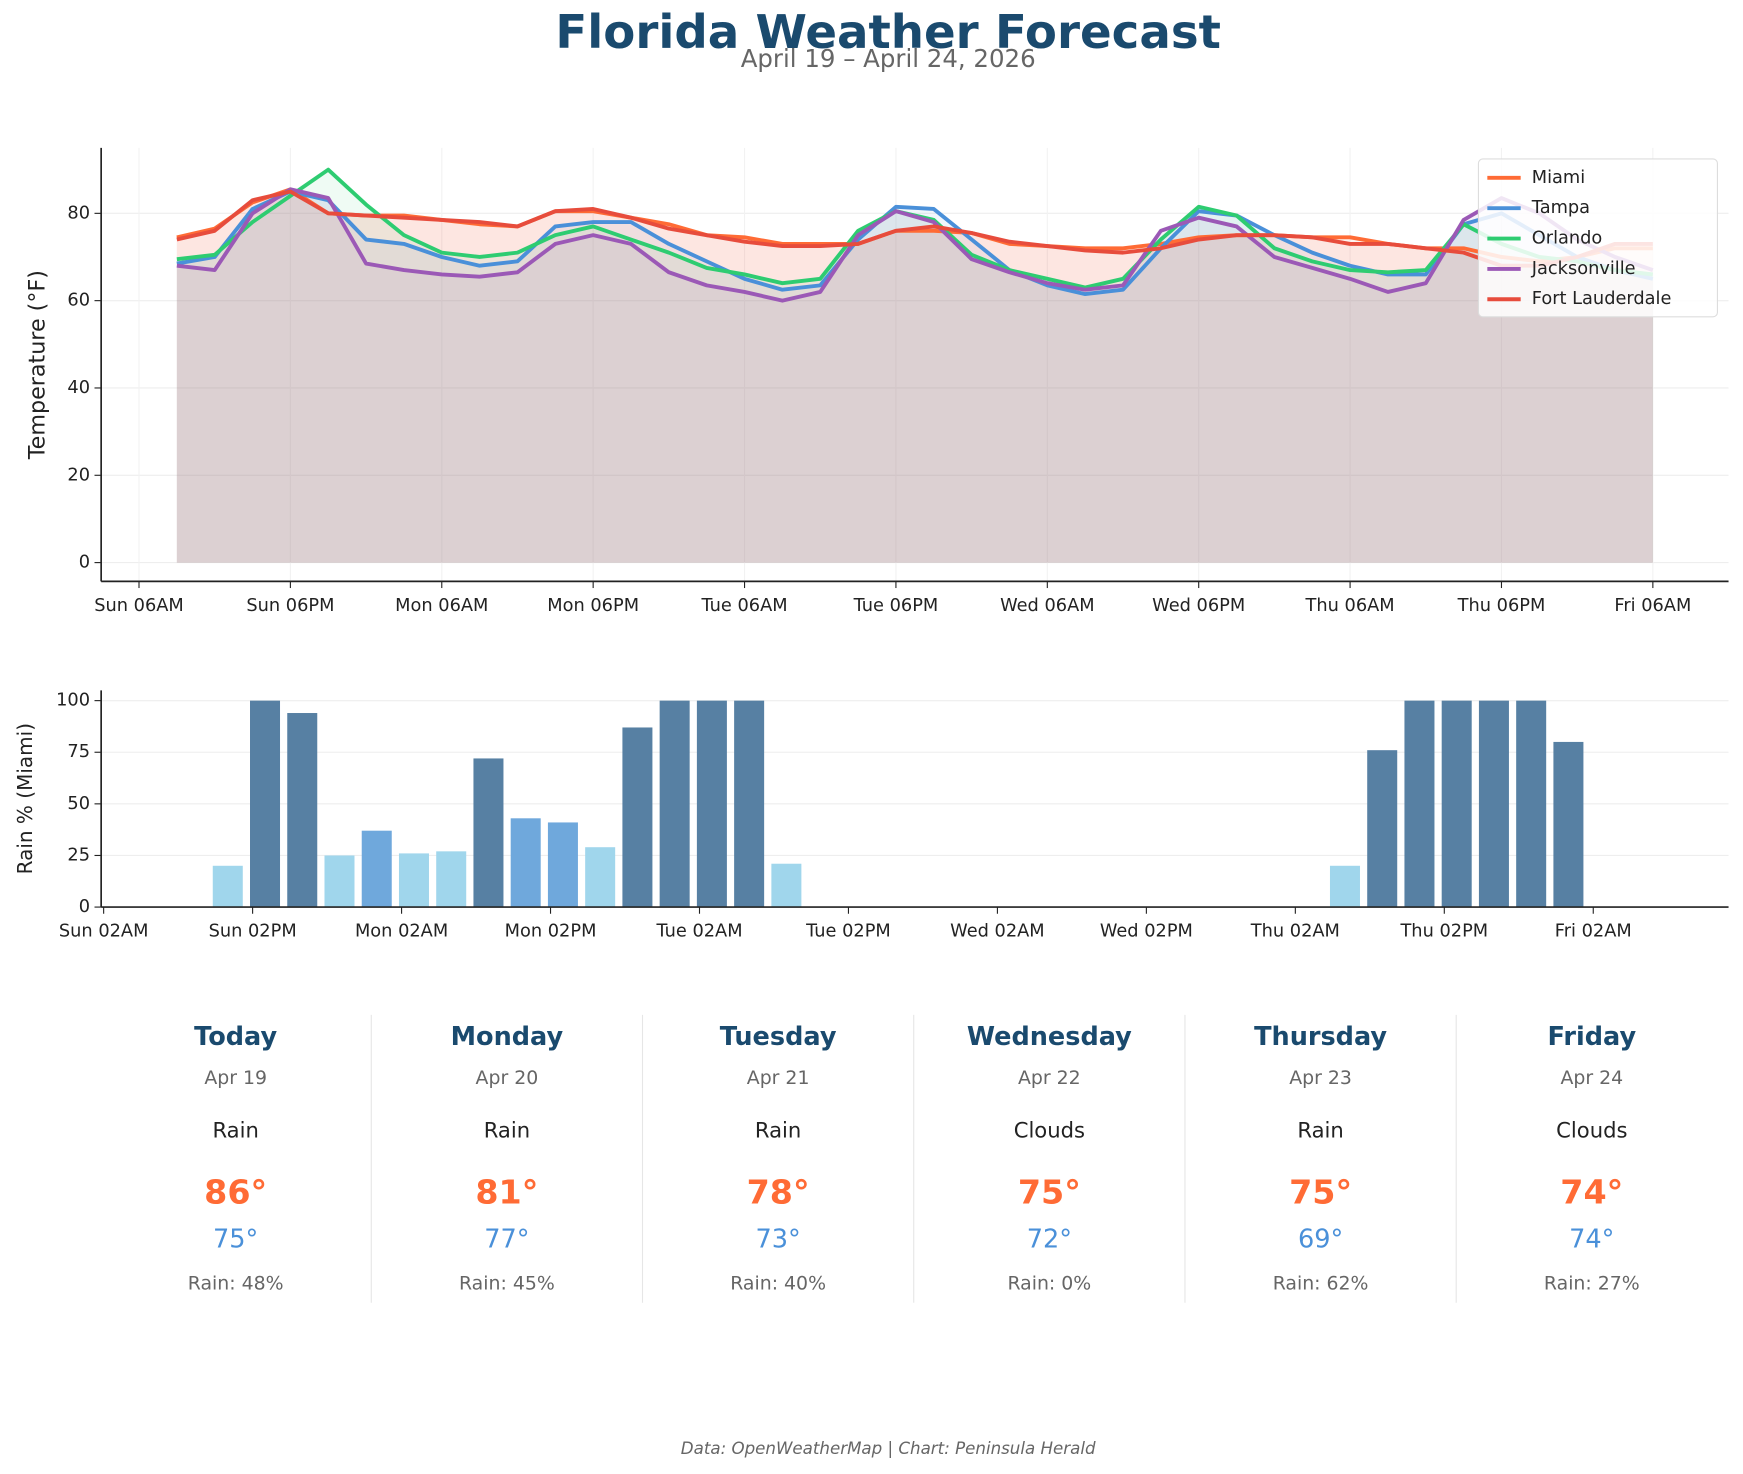  I want to click on day-name: Friday, so click(1592, 1037).